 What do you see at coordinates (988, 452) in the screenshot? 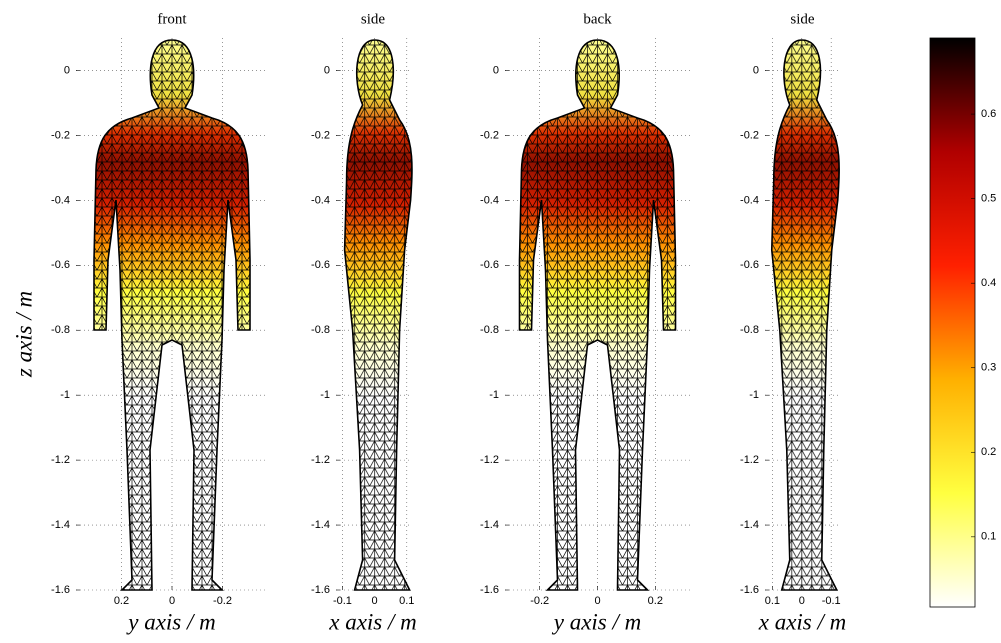
I see `colorbar-tick-label: 0.2` at bounding box center [988, 452].